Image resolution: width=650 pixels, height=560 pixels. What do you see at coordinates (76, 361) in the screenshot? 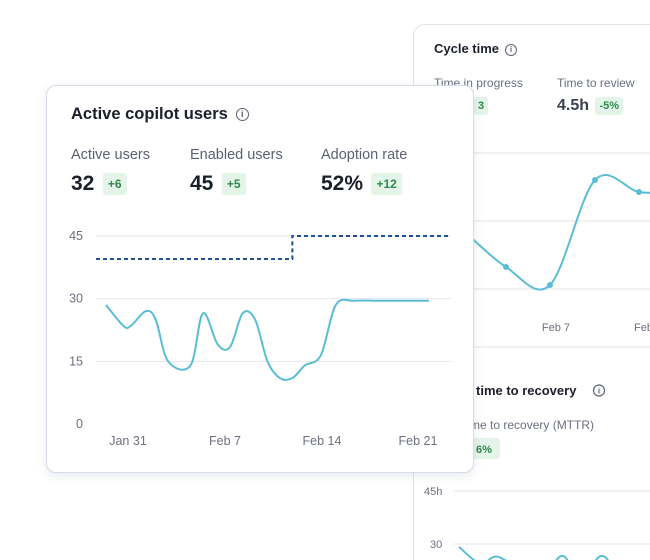
I see `y-tick-label: 15` at bounding box center [76, 361].